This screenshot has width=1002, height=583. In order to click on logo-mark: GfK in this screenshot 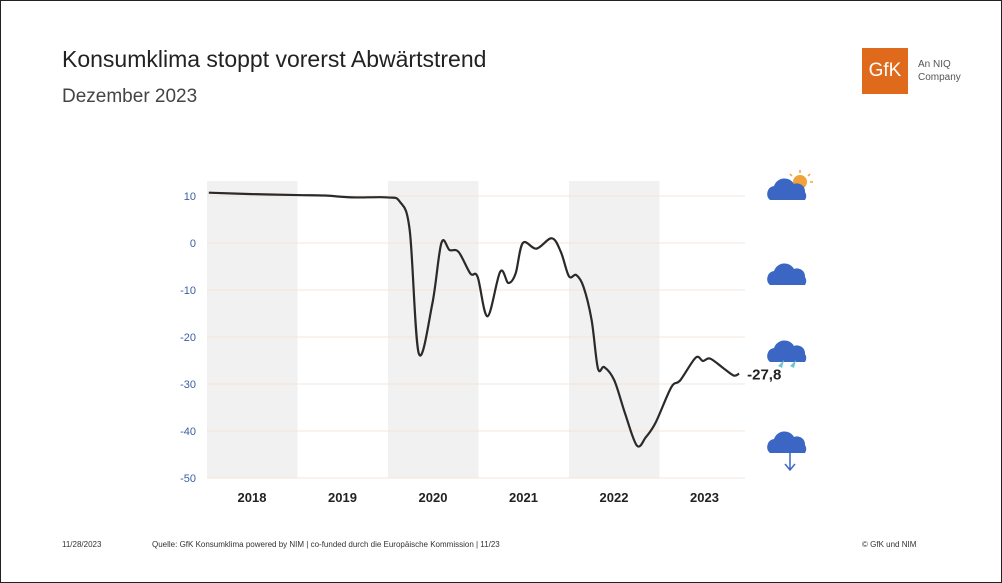, I will do `click(885, 70)`.